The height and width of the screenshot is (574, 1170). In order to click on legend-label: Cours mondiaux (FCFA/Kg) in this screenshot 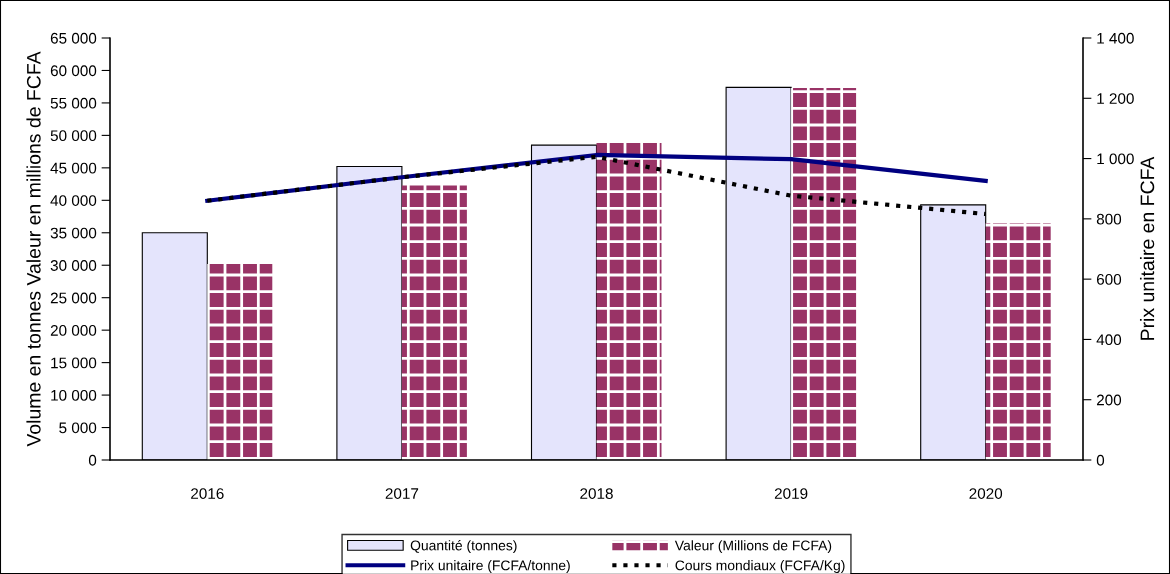, I will do `click(760, 567)`.